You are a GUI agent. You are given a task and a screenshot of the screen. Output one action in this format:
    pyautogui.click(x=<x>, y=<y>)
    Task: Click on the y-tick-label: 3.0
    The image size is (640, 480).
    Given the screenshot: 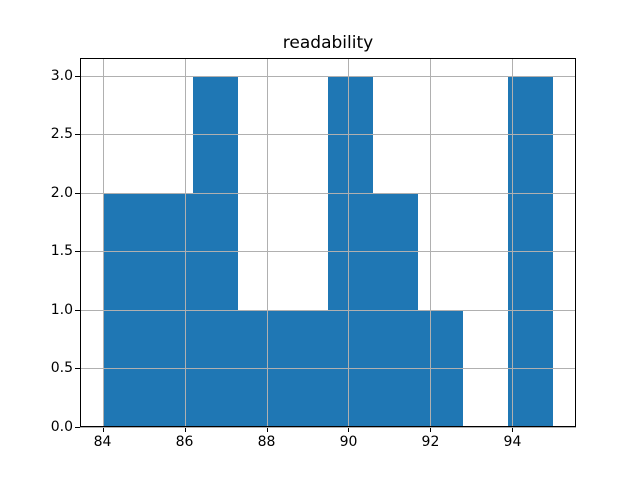 What is the action you would take?
    pyautogui.click(x=61, y=75)
    